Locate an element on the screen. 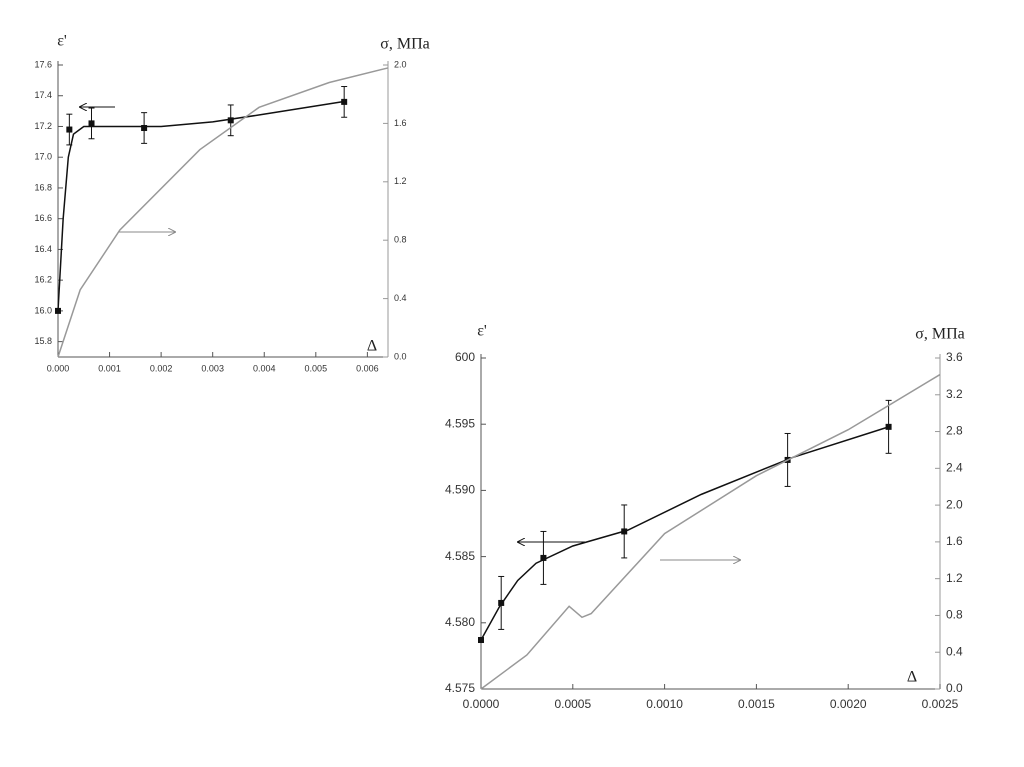  x-tick-label: 0.006 is located at coordinates (367, 368).